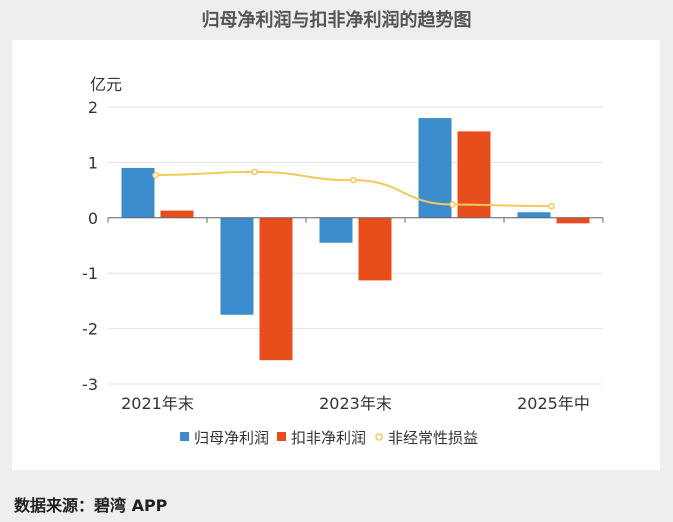 Image resolution: width=673 pixels, height=522 pixels. What do you see at coordinates (157, 403) in the screenshot?
I see `x-tick-label: 2021年末` at bounding box center [157, 403].